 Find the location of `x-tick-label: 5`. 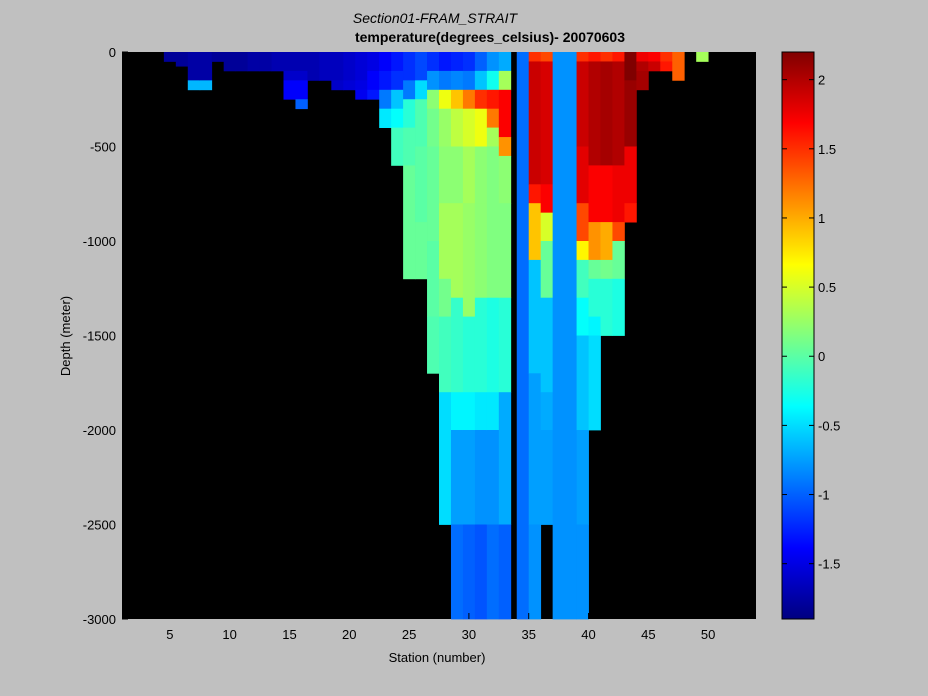

x-tick-label: 5 is located at coordinates (169, 634).